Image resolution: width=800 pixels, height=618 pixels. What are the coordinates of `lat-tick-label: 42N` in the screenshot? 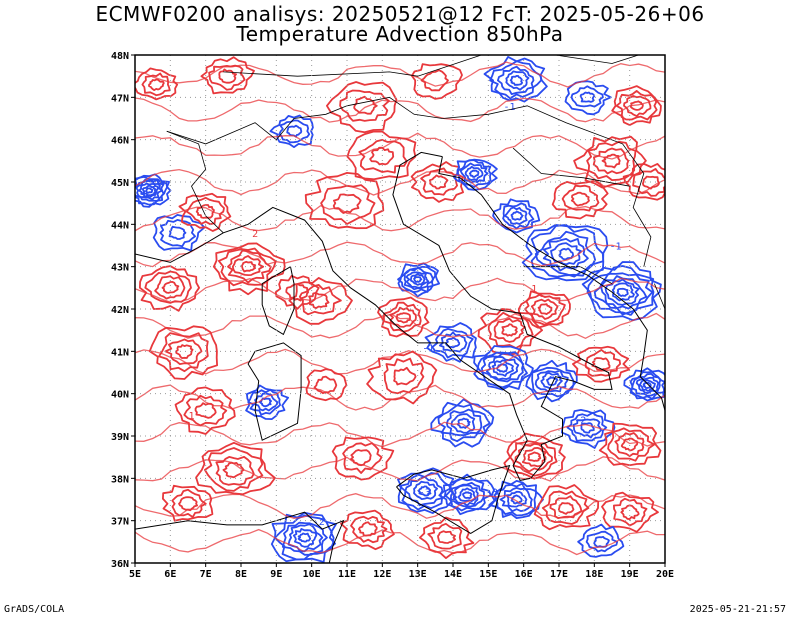 It's located at (120, 310).